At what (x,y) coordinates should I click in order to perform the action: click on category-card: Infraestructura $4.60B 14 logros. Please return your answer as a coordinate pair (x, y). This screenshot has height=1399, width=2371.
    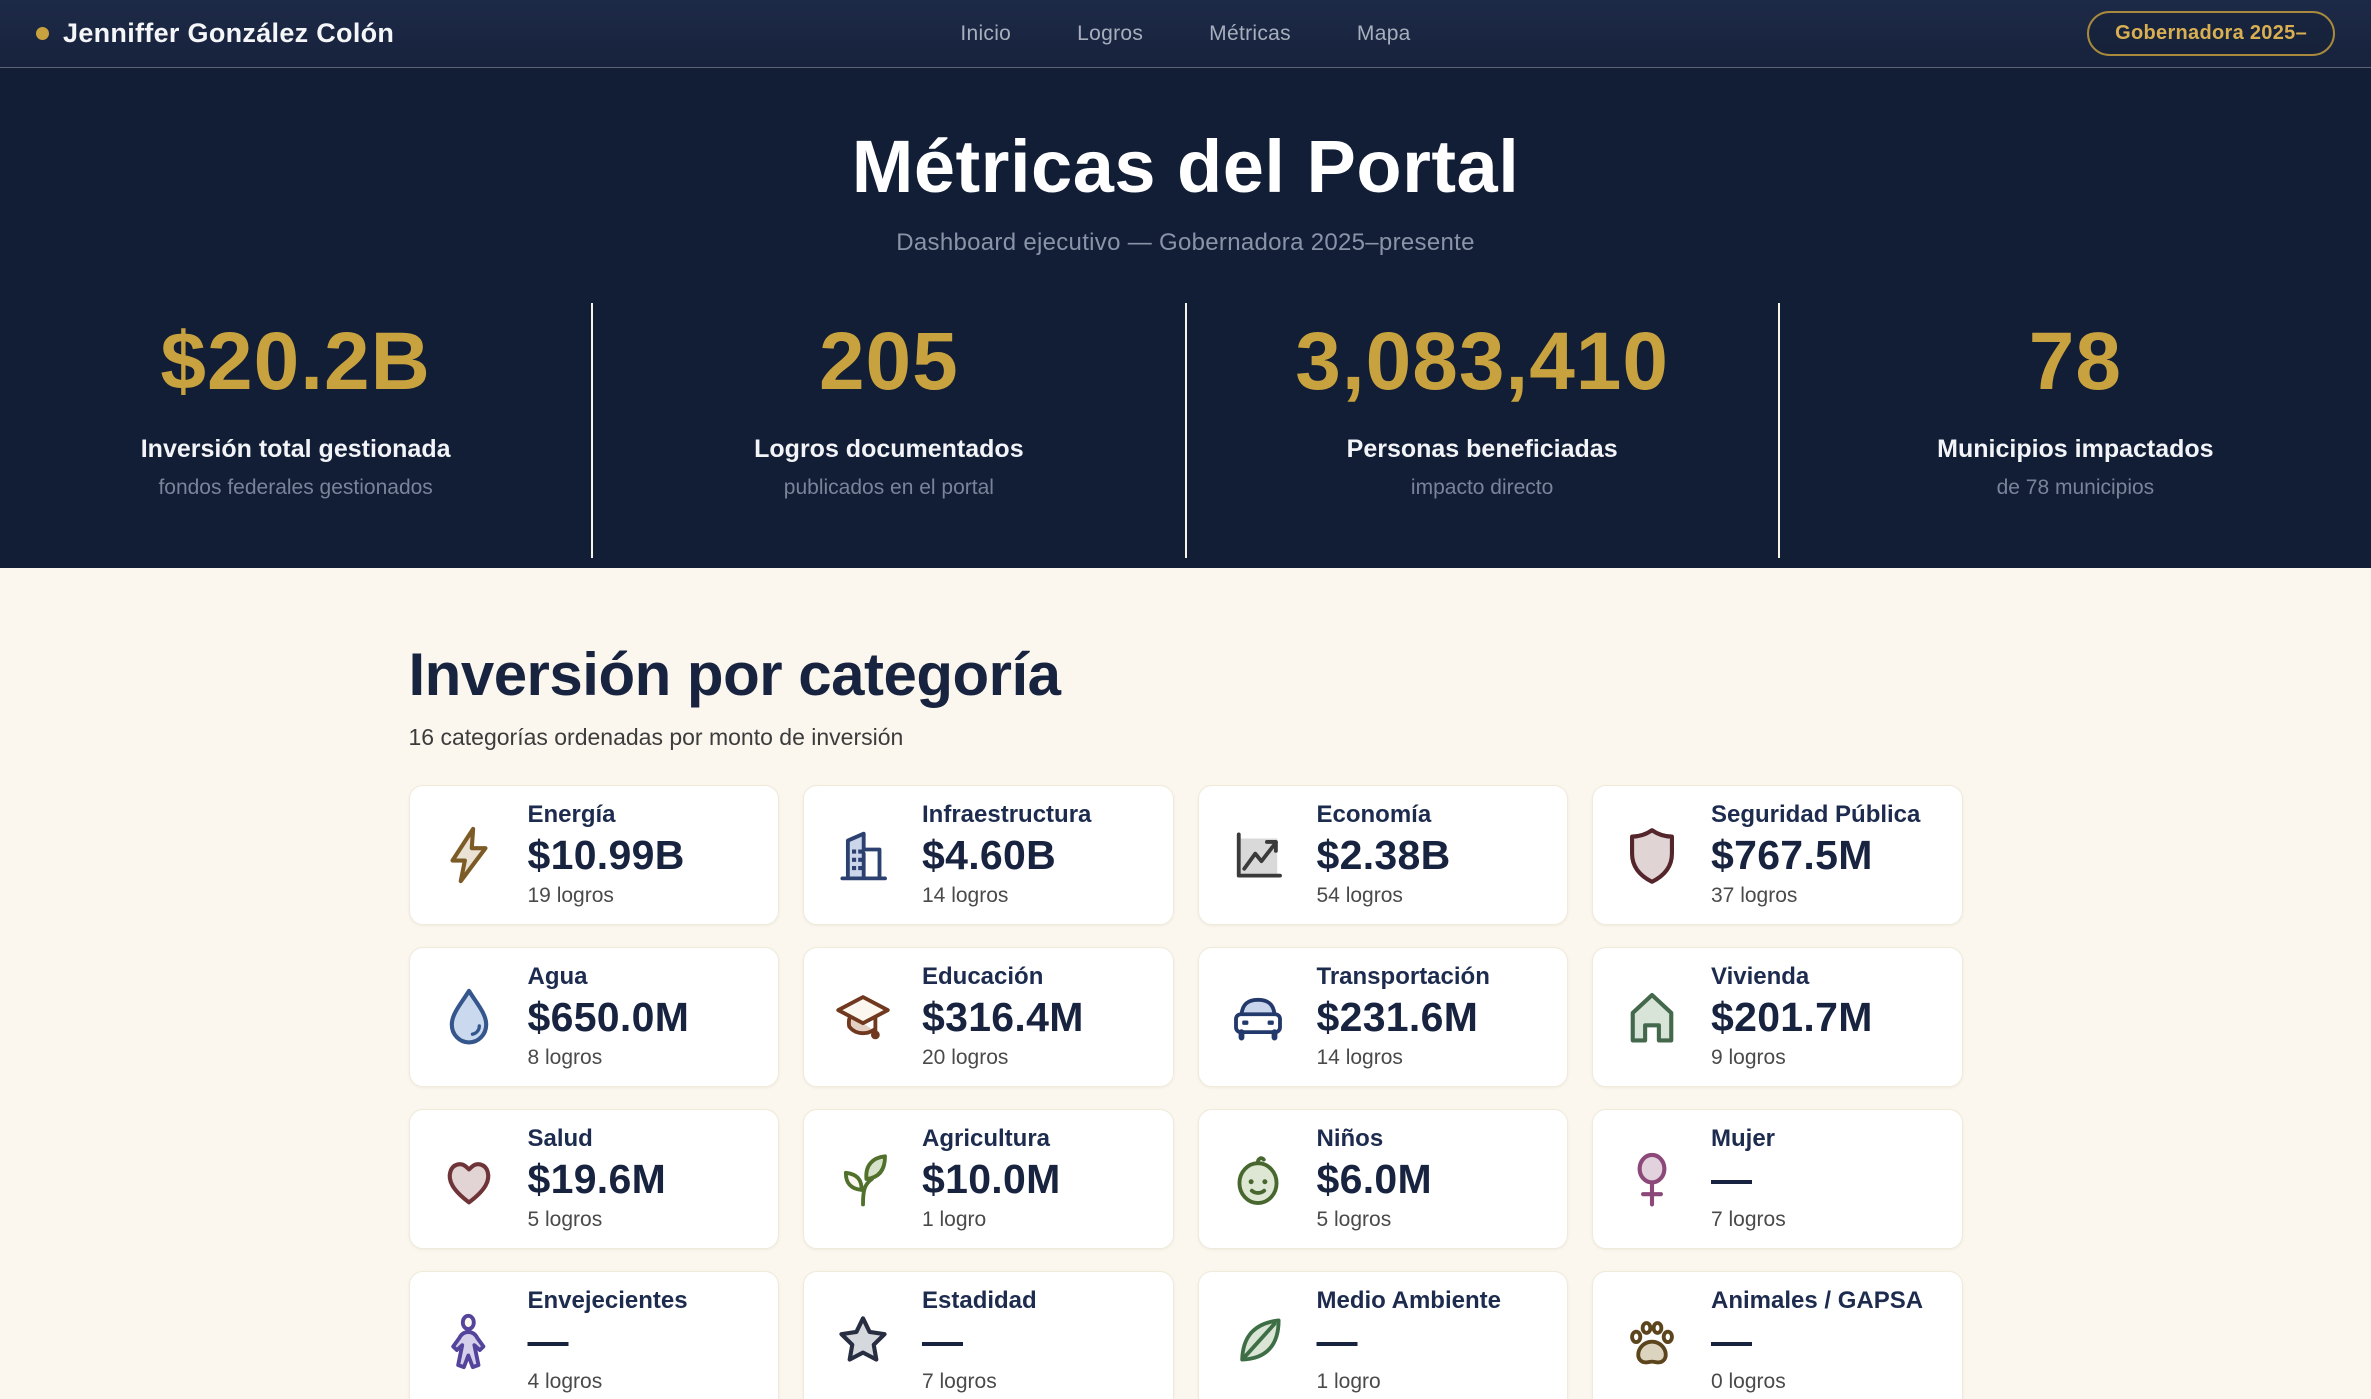
    Looking at the image, I should click on (988, 855).